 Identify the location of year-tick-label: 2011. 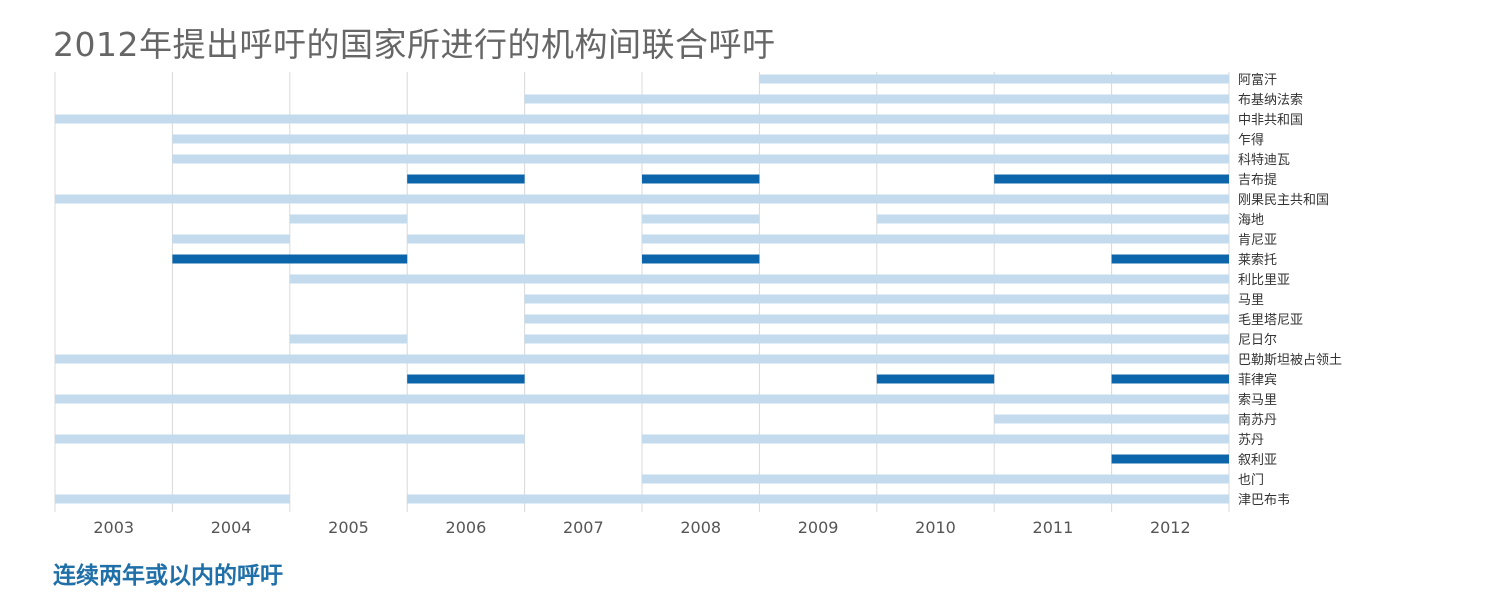
(1053, 527).